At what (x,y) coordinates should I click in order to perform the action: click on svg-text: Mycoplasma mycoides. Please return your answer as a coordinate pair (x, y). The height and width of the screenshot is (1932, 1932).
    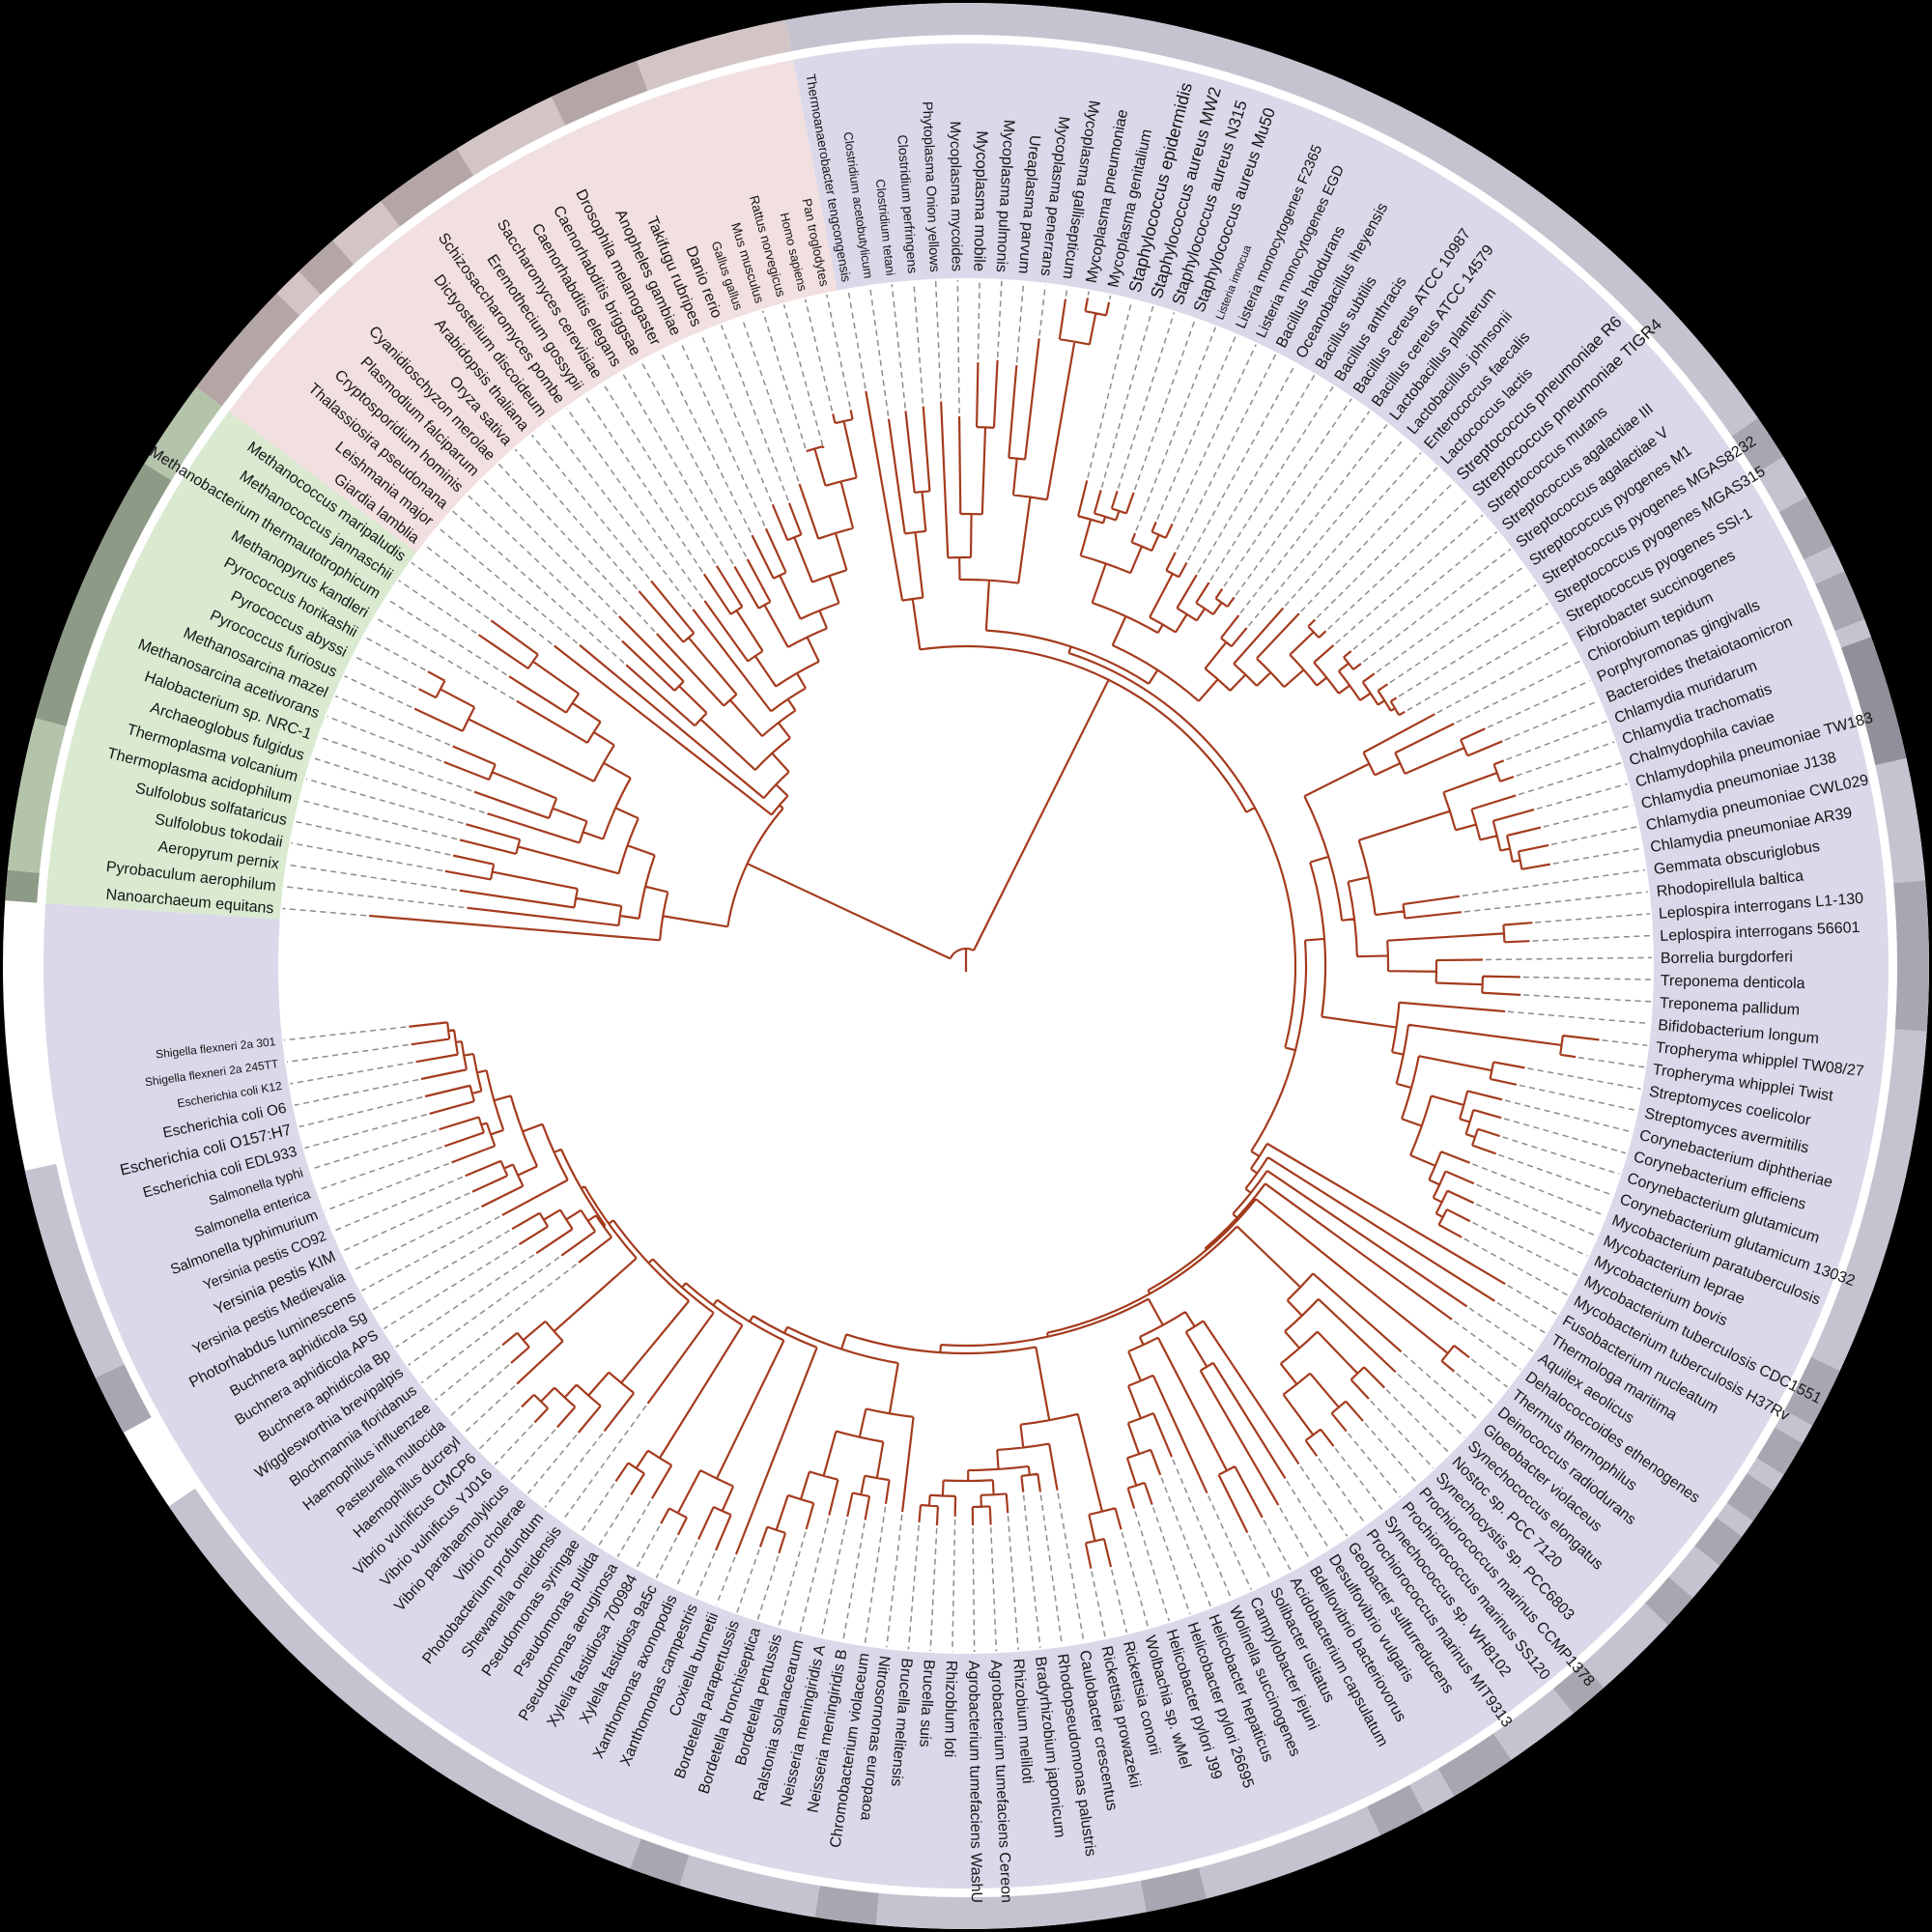
    Looking at the image, I should click on (956, 196).